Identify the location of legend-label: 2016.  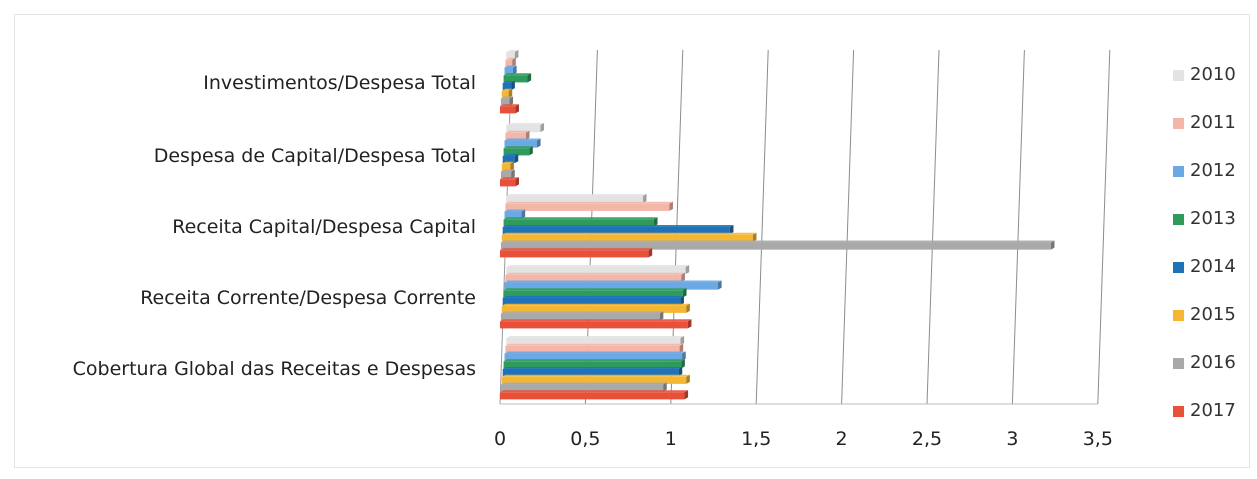
(1213, 362).